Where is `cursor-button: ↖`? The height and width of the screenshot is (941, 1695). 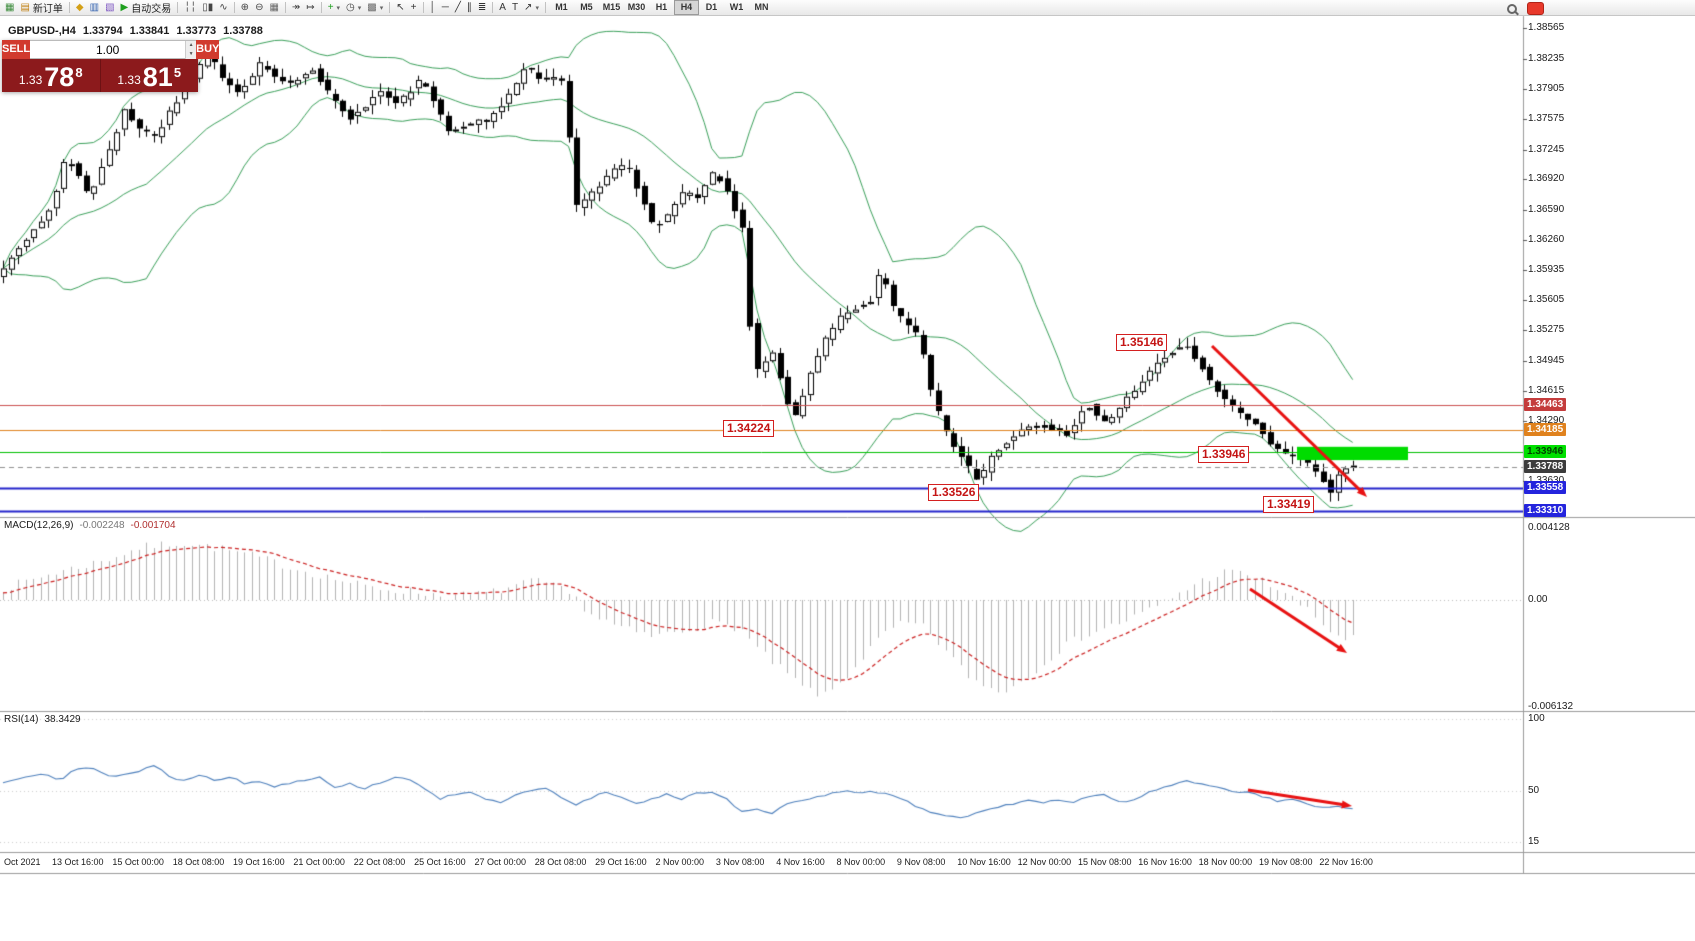 cursor-button: ↖ is located at coordinates (400, 8).